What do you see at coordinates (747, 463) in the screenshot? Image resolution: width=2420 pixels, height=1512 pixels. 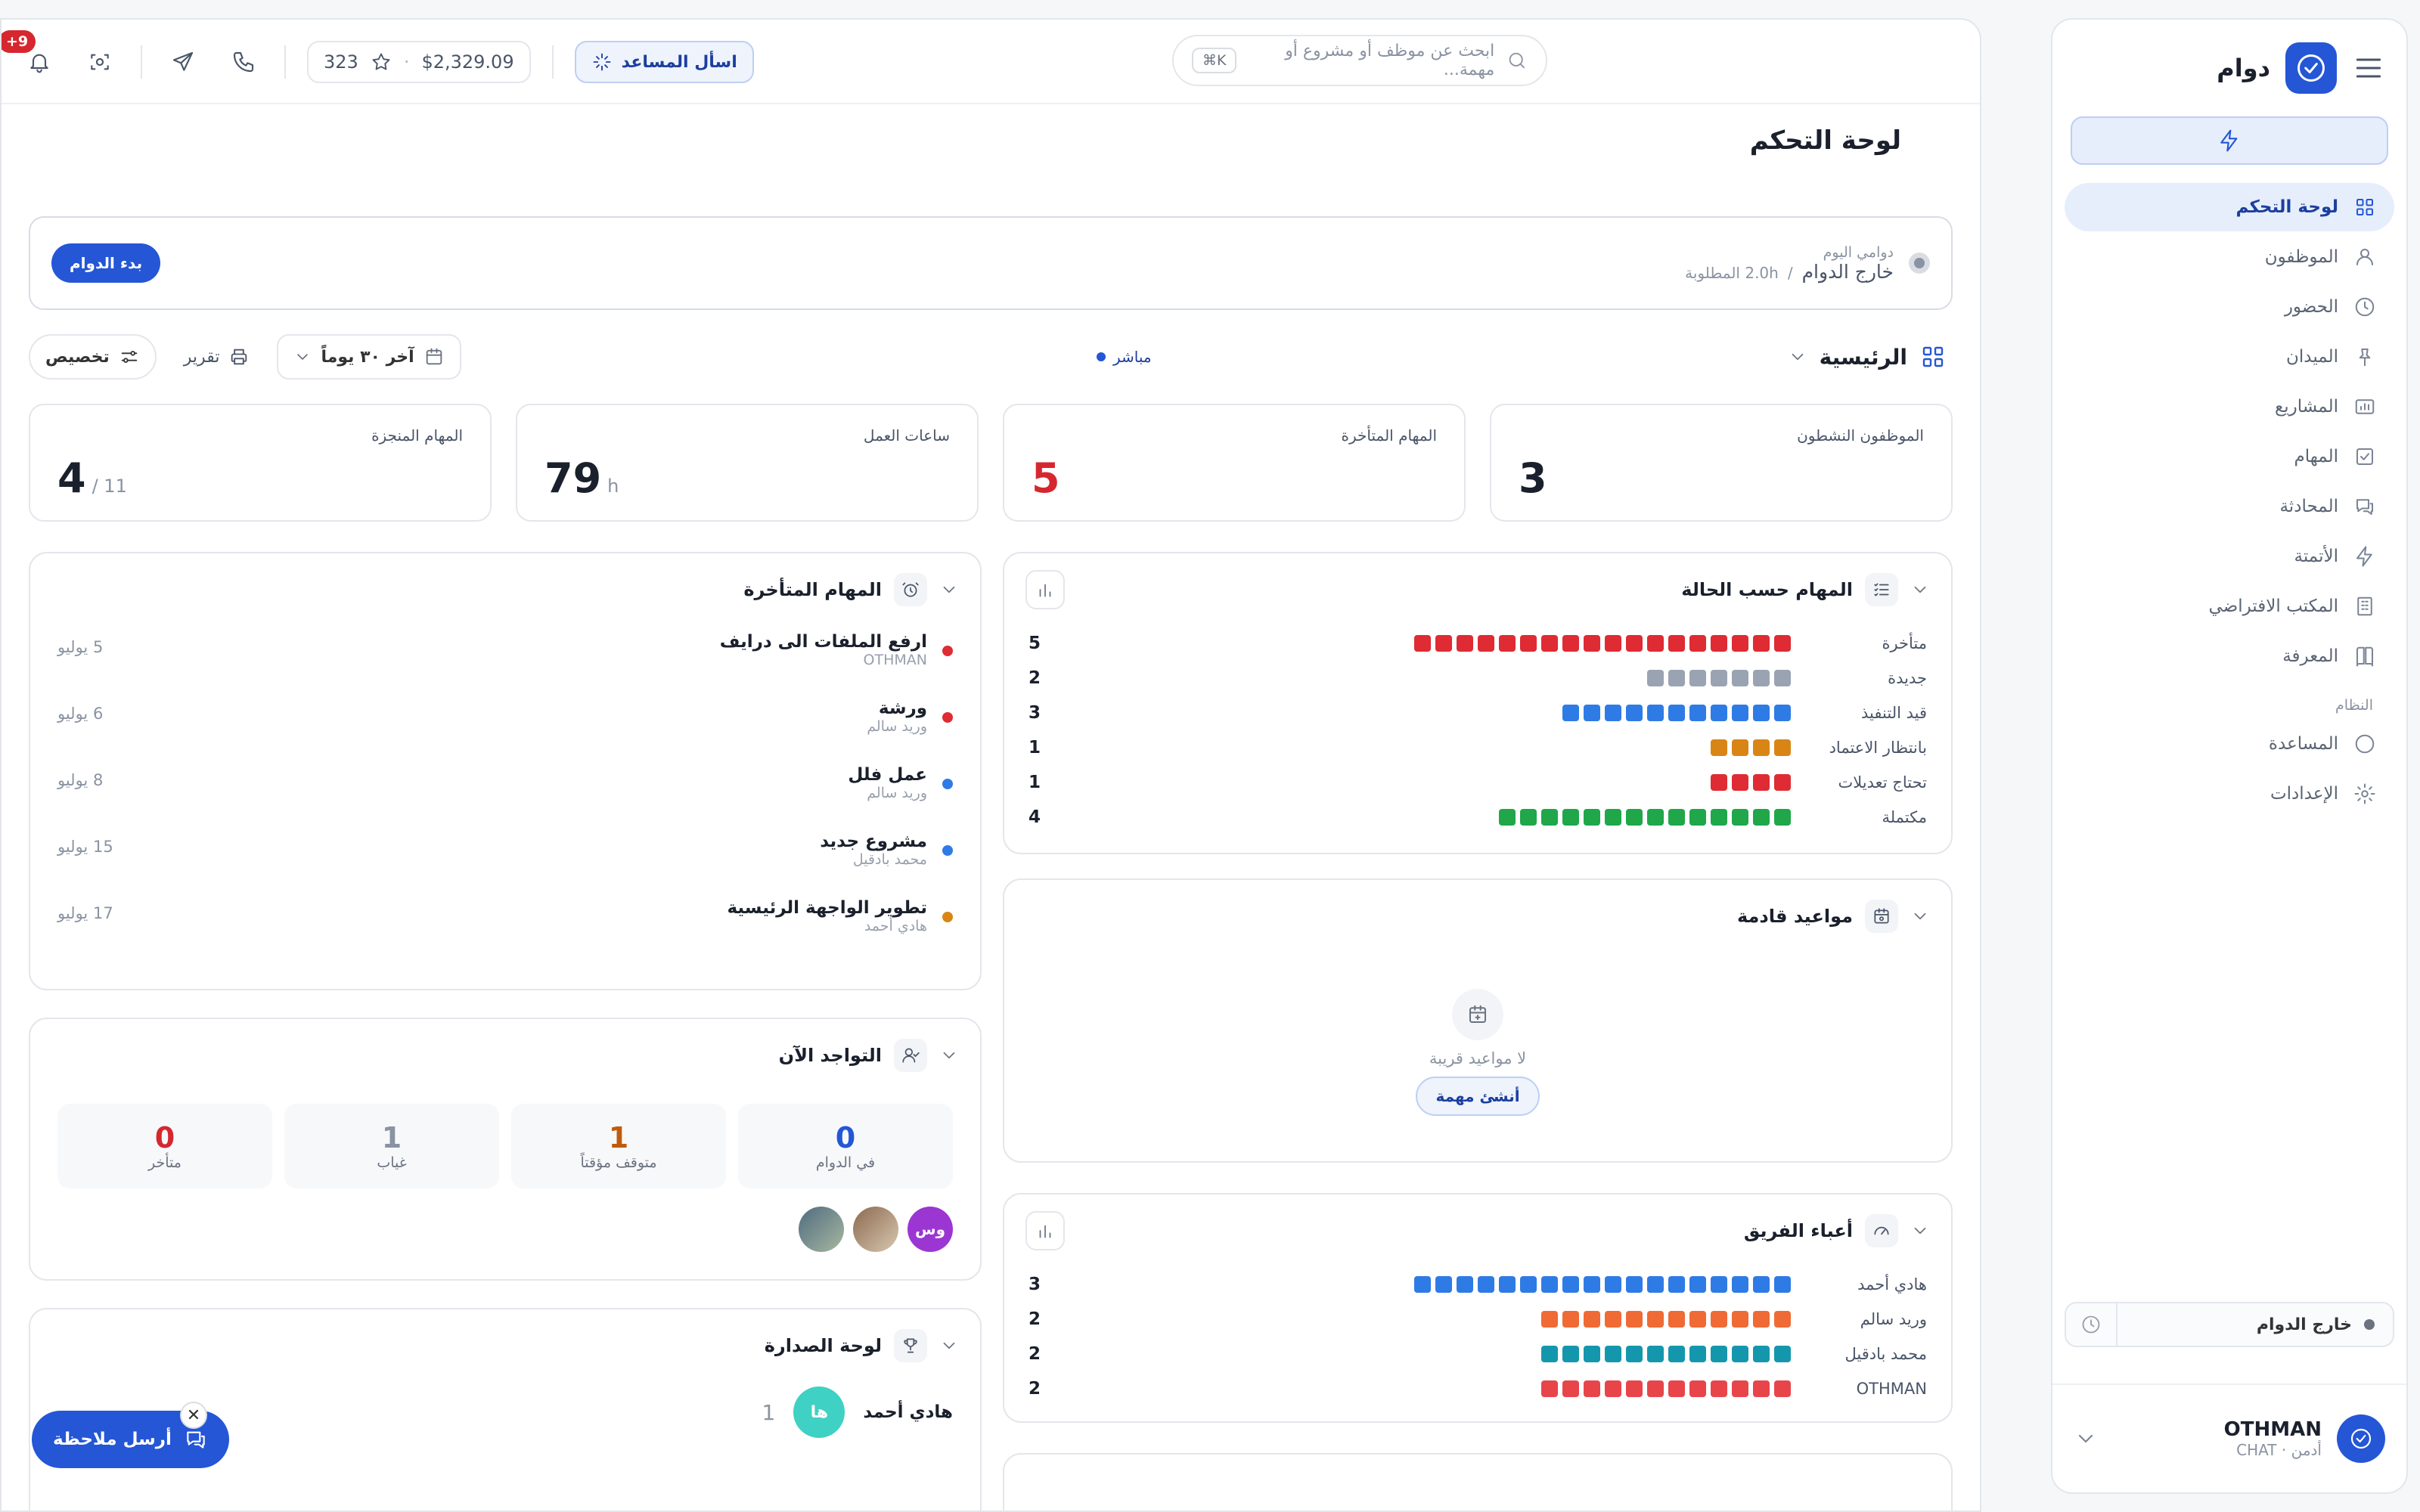 I see `kpi-card: ساعات العمل 79 h` at bounding box center [747, 463].